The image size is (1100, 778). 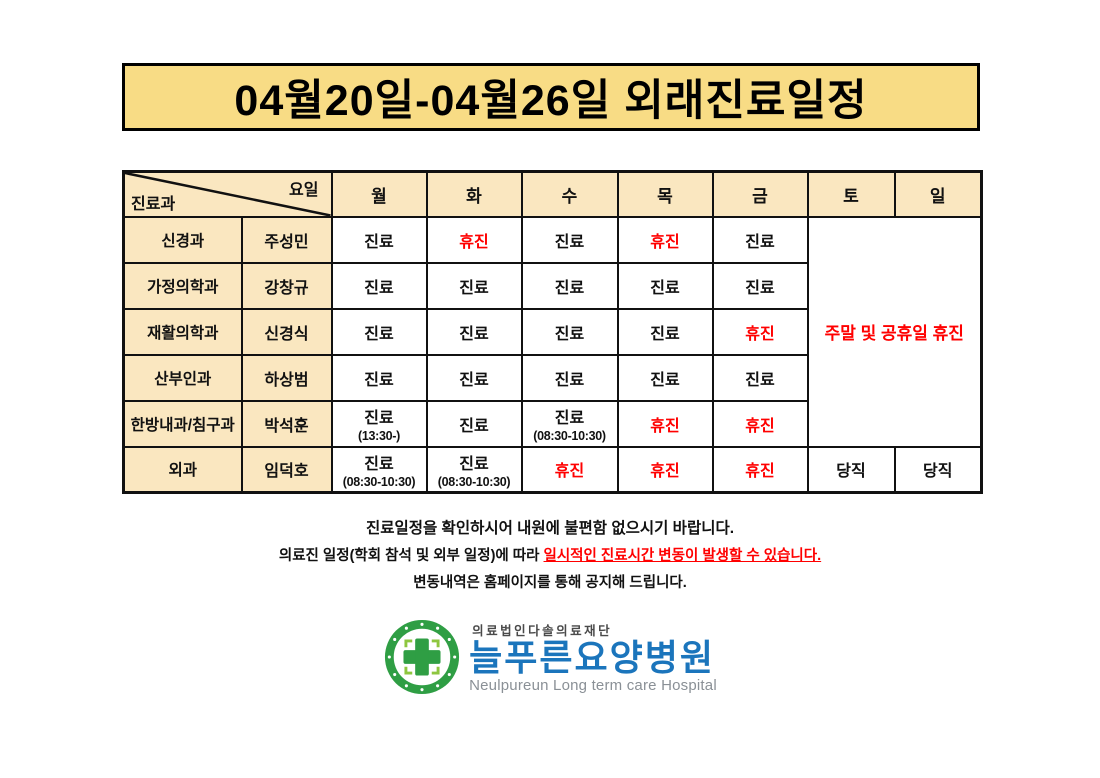 I want to click on dept-cell: 한방내과/침구과, so click(x=182, y=423).